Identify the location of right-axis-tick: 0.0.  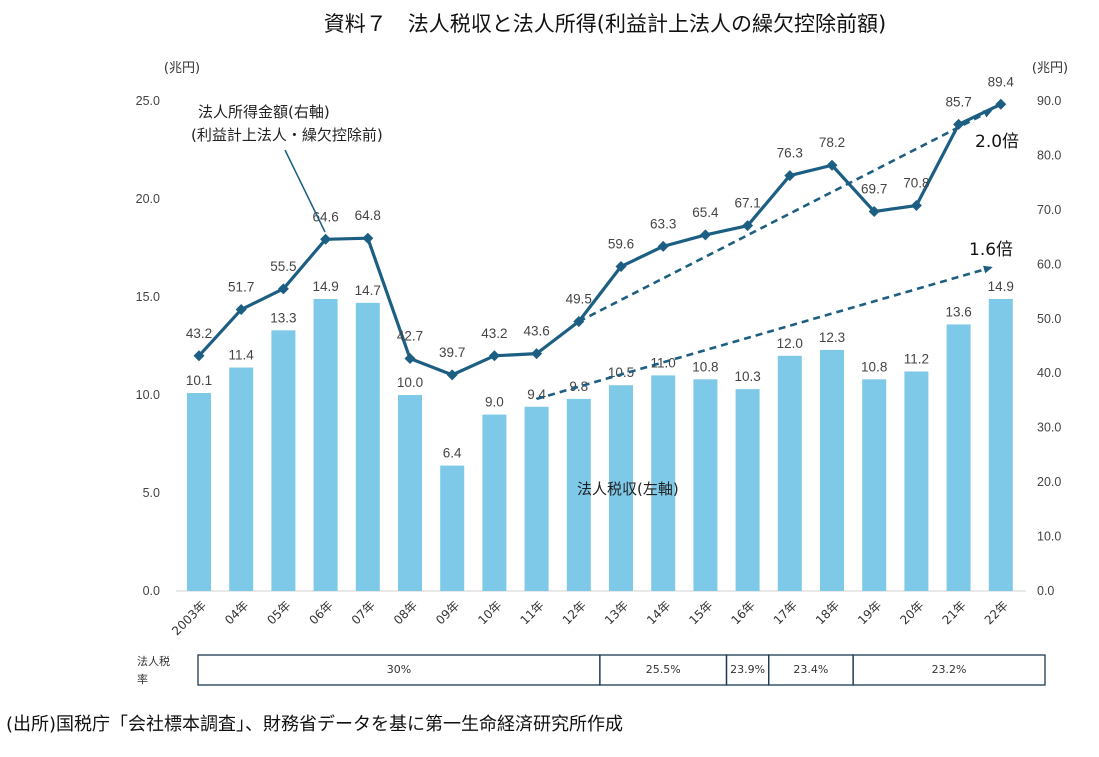
(1045, 591).